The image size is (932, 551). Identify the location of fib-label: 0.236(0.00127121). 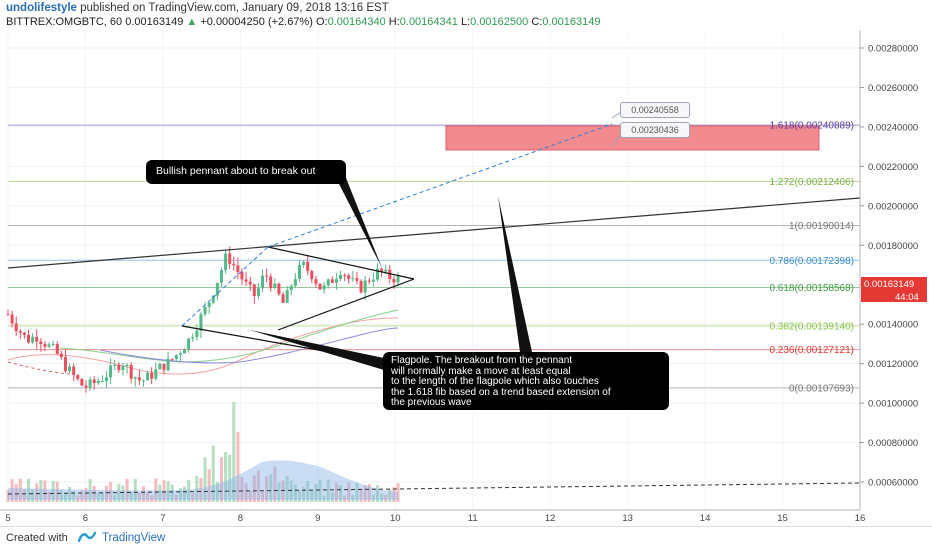
(811, 350).